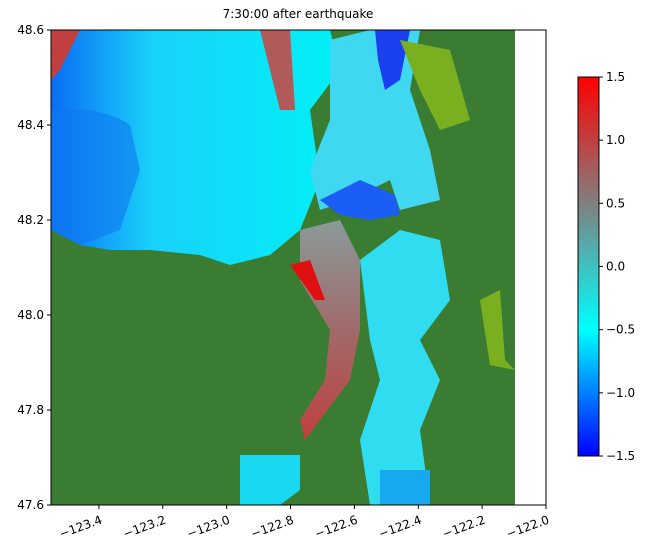  Describe the element at coordinates (30, 410) in the screenshot. I see `y-tick-label: 47.8` at that location.